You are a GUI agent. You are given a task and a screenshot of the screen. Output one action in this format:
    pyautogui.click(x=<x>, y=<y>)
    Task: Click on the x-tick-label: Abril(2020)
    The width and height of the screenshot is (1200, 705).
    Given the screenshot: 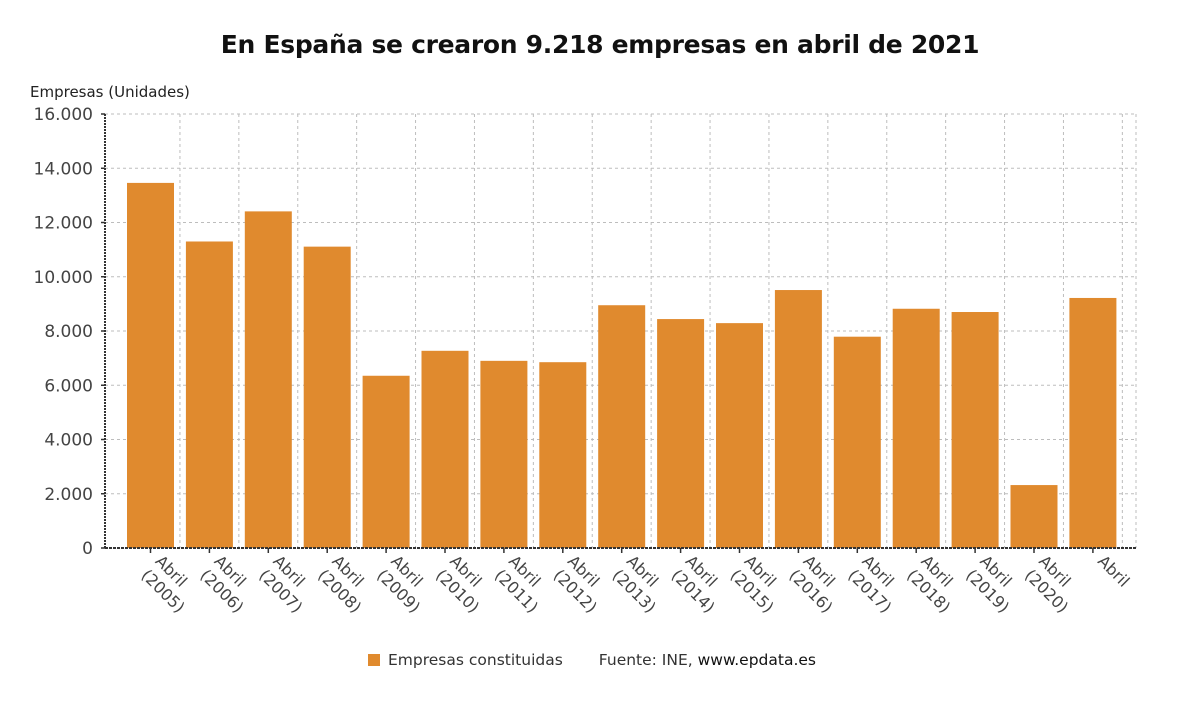 What is the action you would take?
    pyautogui.click(x=1047, y=583)
    